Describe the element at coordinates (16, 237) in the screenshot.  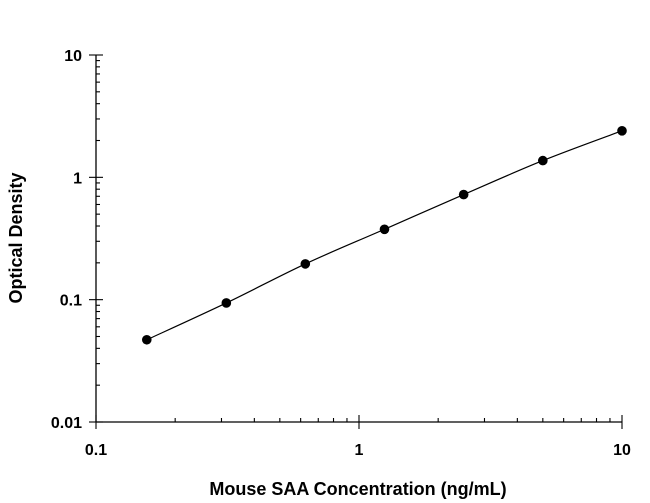
I see `y-axis-title: Optical Density` at that location.